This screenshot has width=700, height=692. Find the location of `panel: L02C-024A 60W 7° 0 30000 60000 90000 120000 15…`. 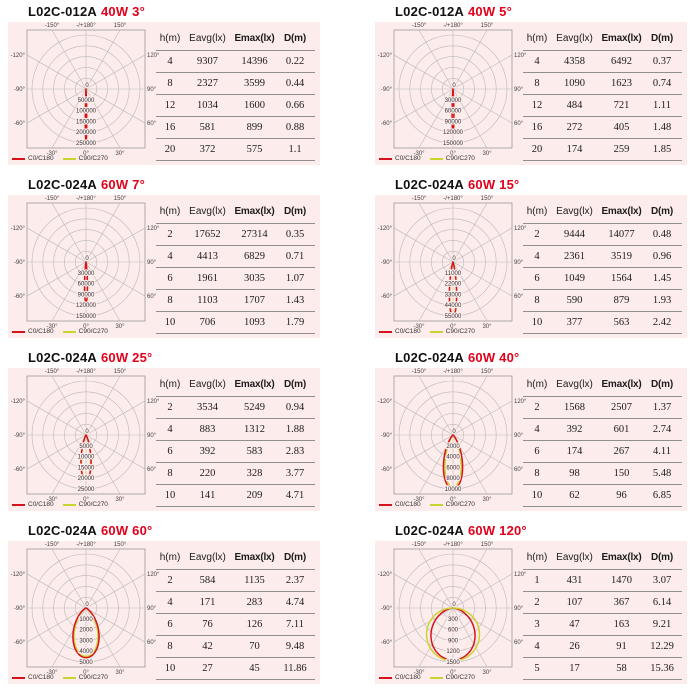

panel: L02C-024A 60W 7° 0 30000 60000 90000 120000 15… is located at coordinates (175, 259).